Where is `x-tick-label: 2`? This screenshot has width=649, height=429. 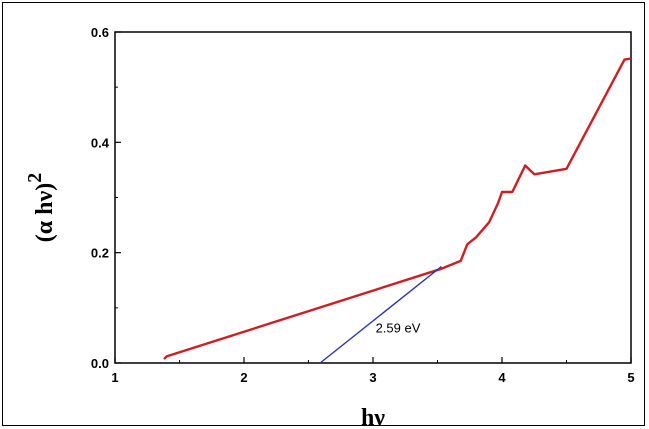 x-tick-label: 2 is located at coordinates (243, 377).